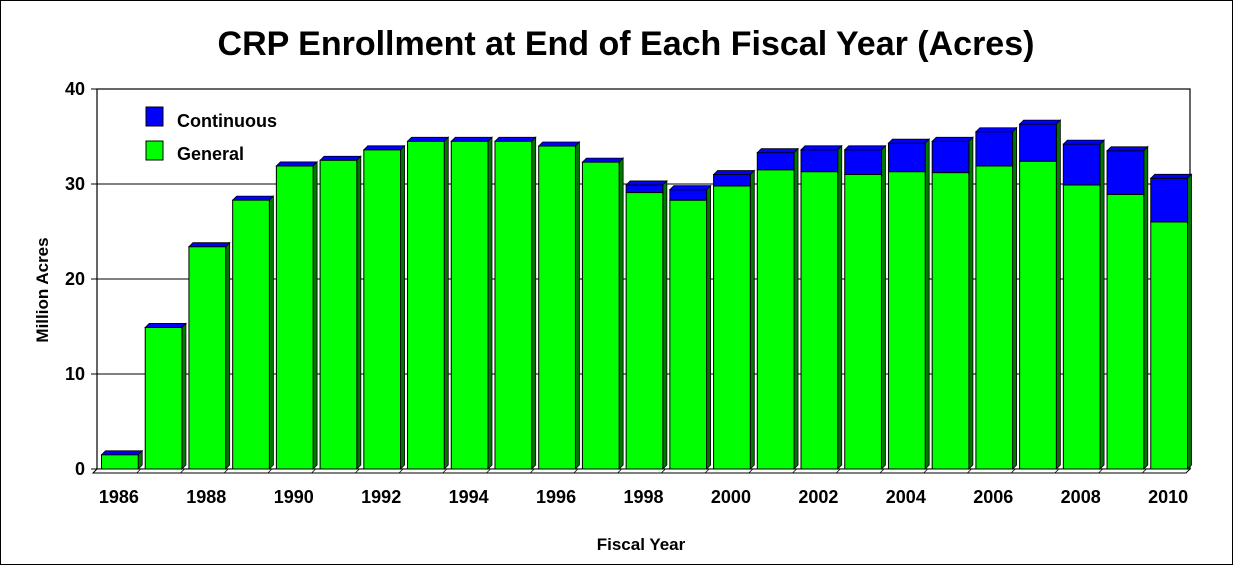 This screenshot has height=565, width=1233. What do you see at coordinates (1038, 315) in the screenshot?
I see `bar-general-2007` at bounding box center [1038, 315].